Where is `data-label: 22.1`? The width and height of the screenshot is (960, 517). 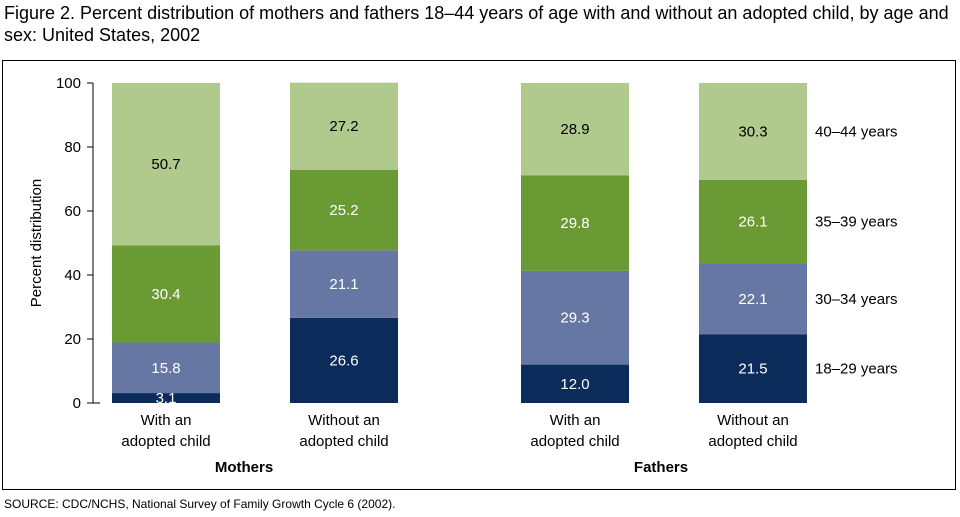 data-label: 22.1 is located at coordinates (752, 299).